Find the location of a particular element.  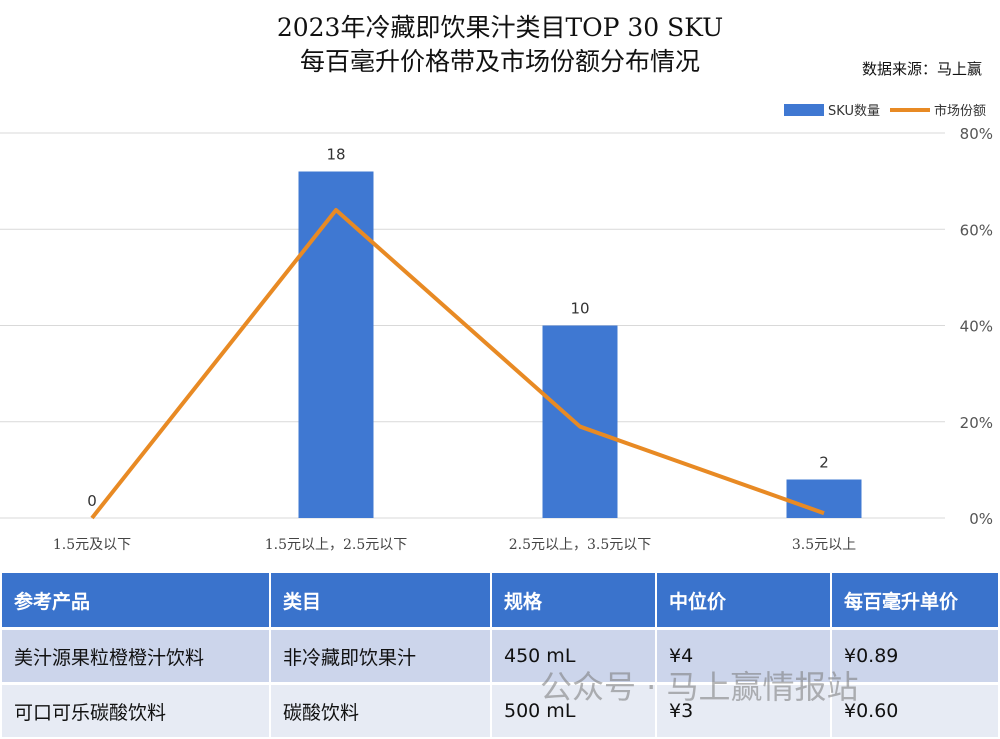

category-label: 2.5元以上，3.5元以下 is located at coordinates (580, 545).